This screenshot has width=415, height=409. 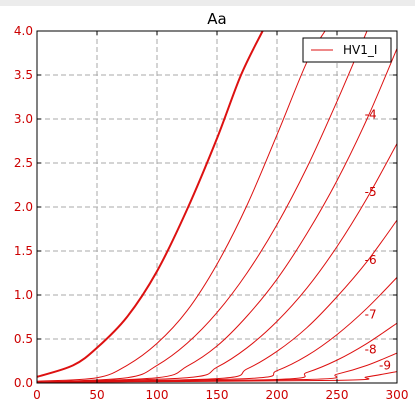 What do you see at coordinates (157, 395) in the screenshot?
I see `x-tick-label: 100` at bounding box center [157, 395].